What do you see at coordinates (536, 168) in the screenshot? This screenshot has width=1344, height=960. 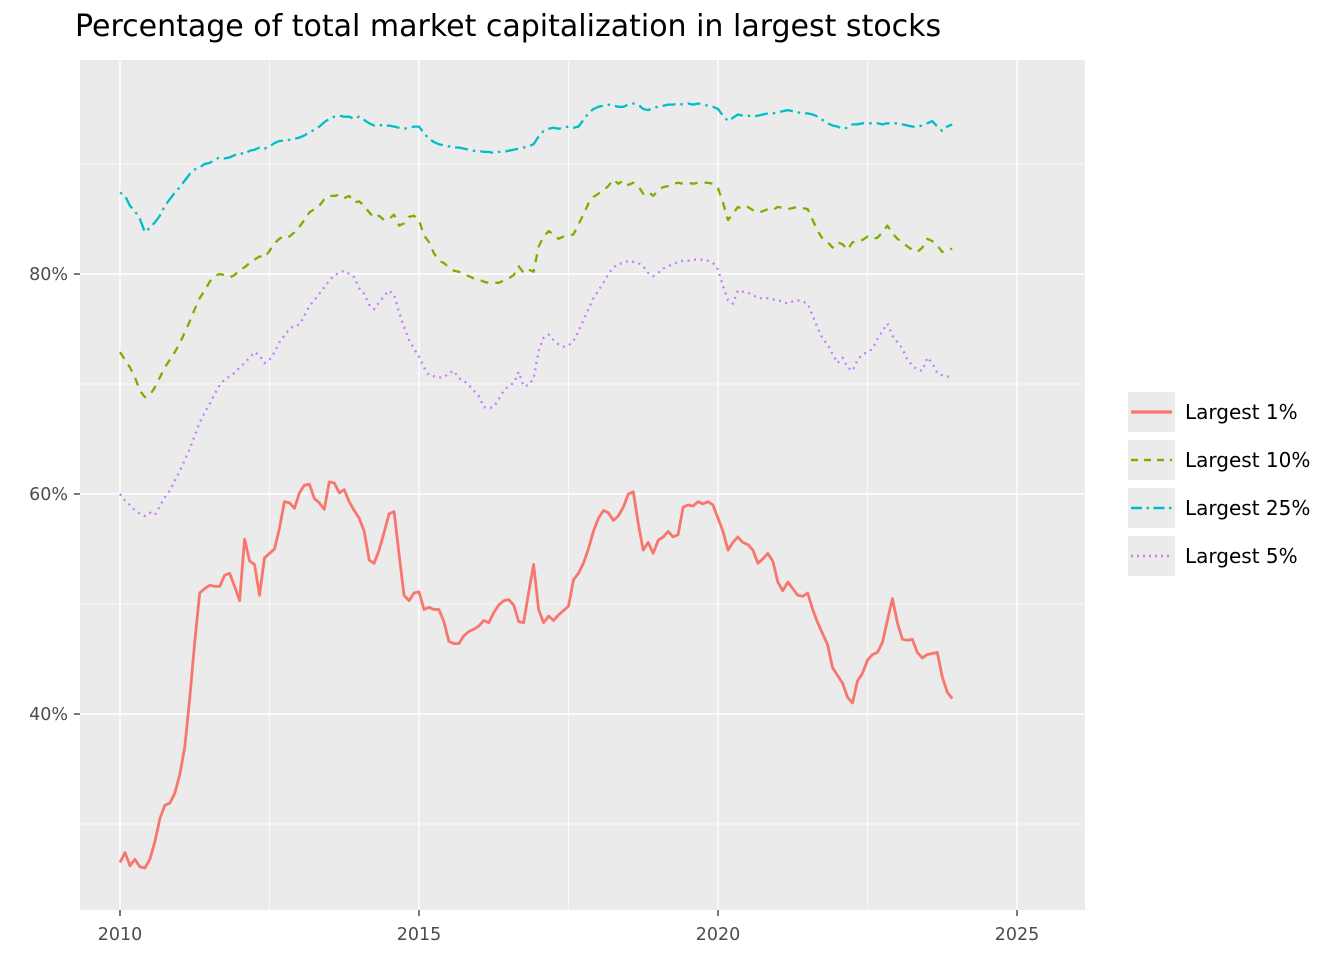 I see `series-line-largest-25-` at bounding box center [536, 168].